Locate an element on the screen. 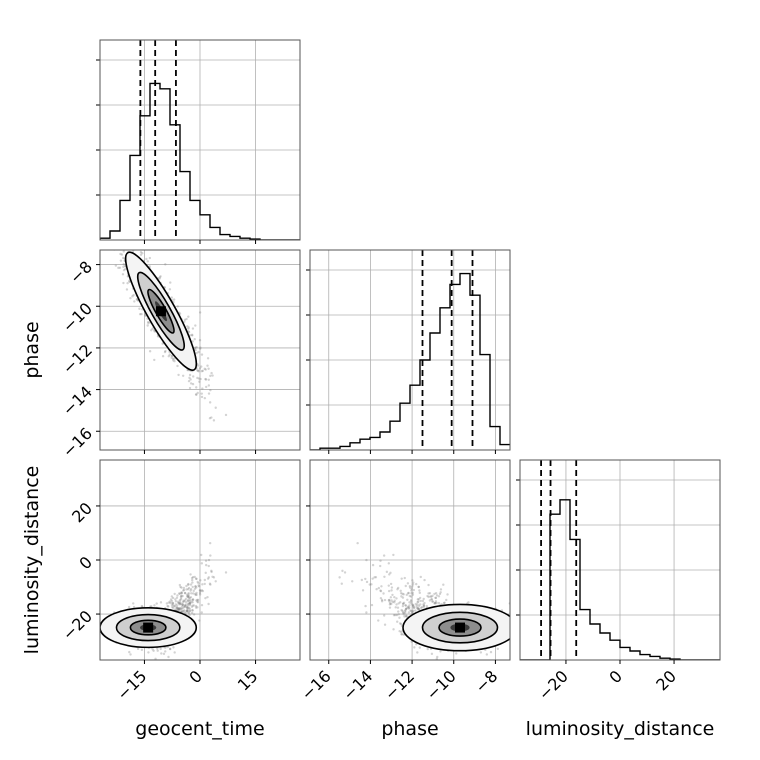 The image size is (760, 760). panel-luminosity_distance-hist: −20 0 20 is located at coordinates (618, 581).